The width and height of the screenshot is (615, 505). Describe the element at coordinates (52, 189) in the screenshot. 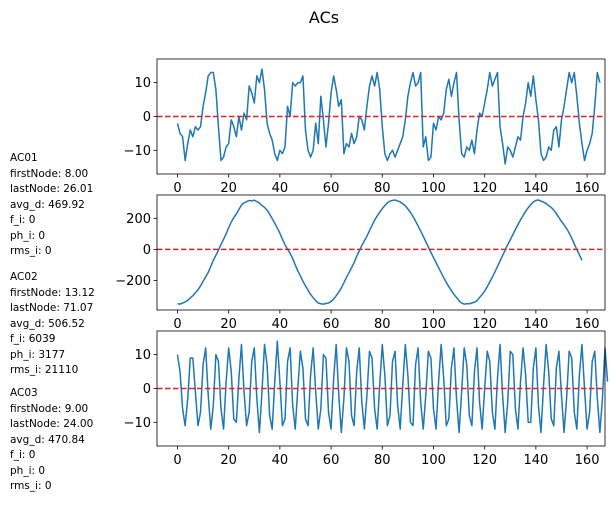

I see `info-line: lastNode: 26.01` at that location.